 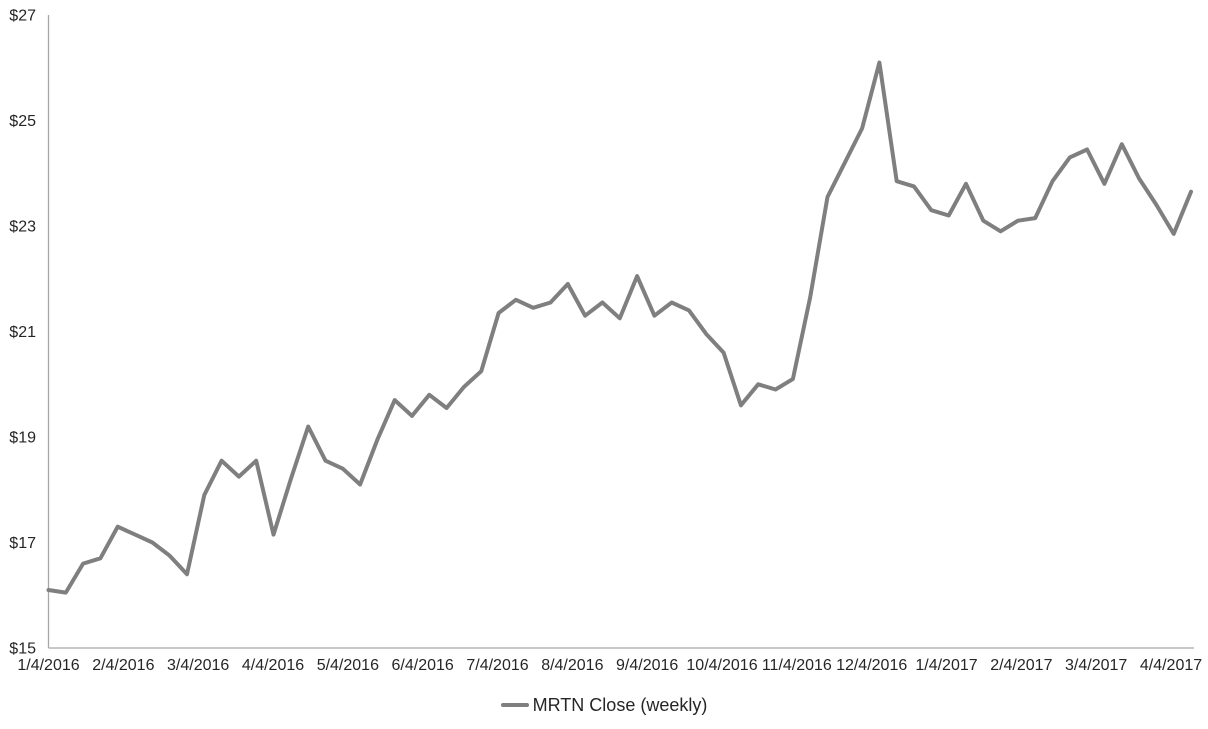 I want to click on legend-line-swatch, so click(x=514, y=705).